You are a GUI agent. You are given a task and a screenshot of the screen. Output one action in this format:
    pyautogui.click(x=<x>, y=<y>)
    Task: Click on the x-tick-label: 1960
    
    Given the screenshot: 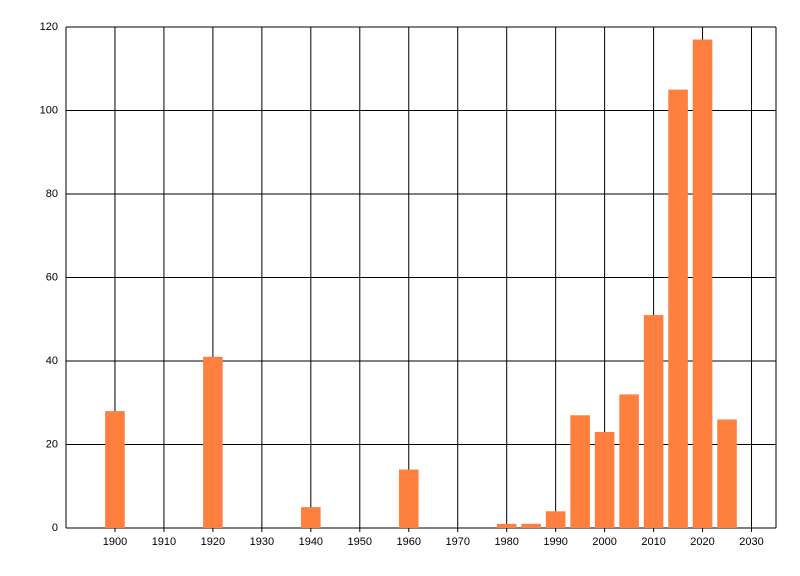 What is the action you would take?
    pyautogui.click(x=409, y=542)
    